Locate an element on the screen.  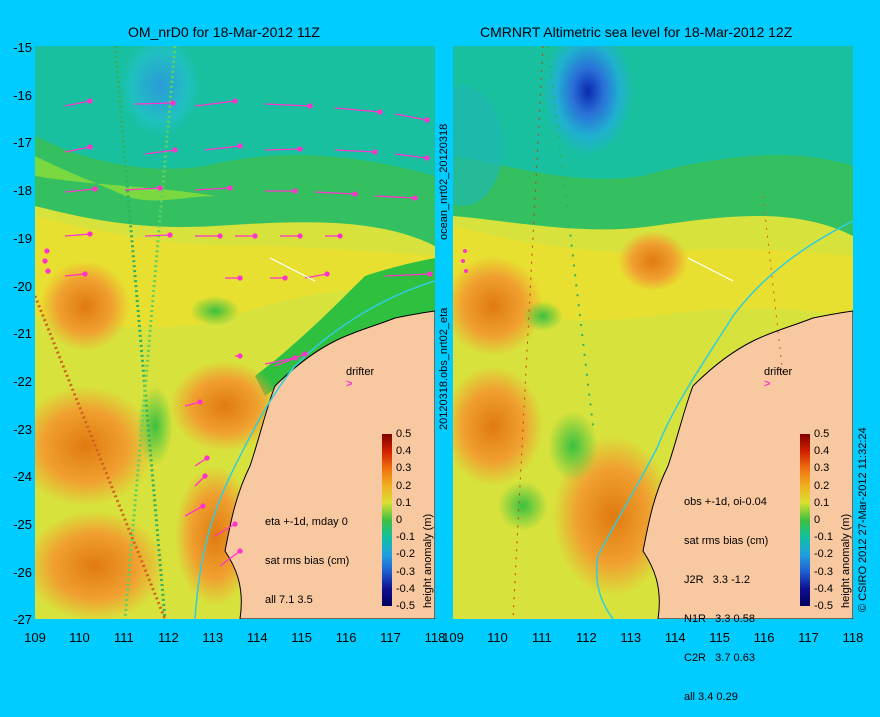
left-colorbar-tick: 0.4 is located at coordinates (404, 451).